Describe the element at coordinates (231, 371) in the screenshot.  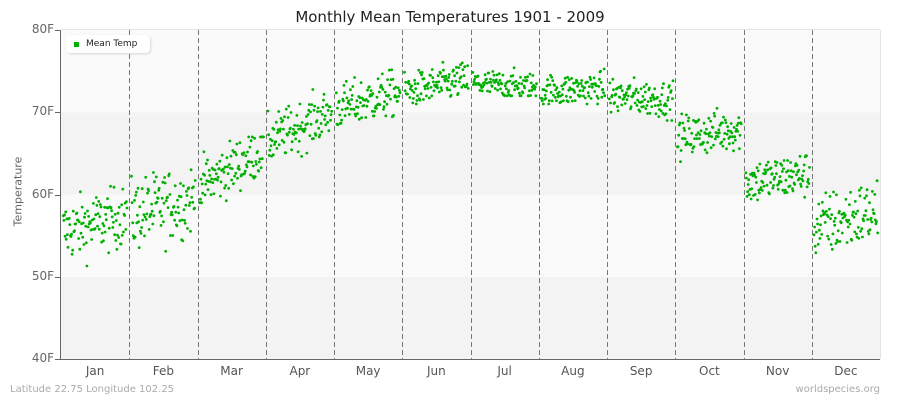
I see `x-tick-label-mar: Mar` at that location.